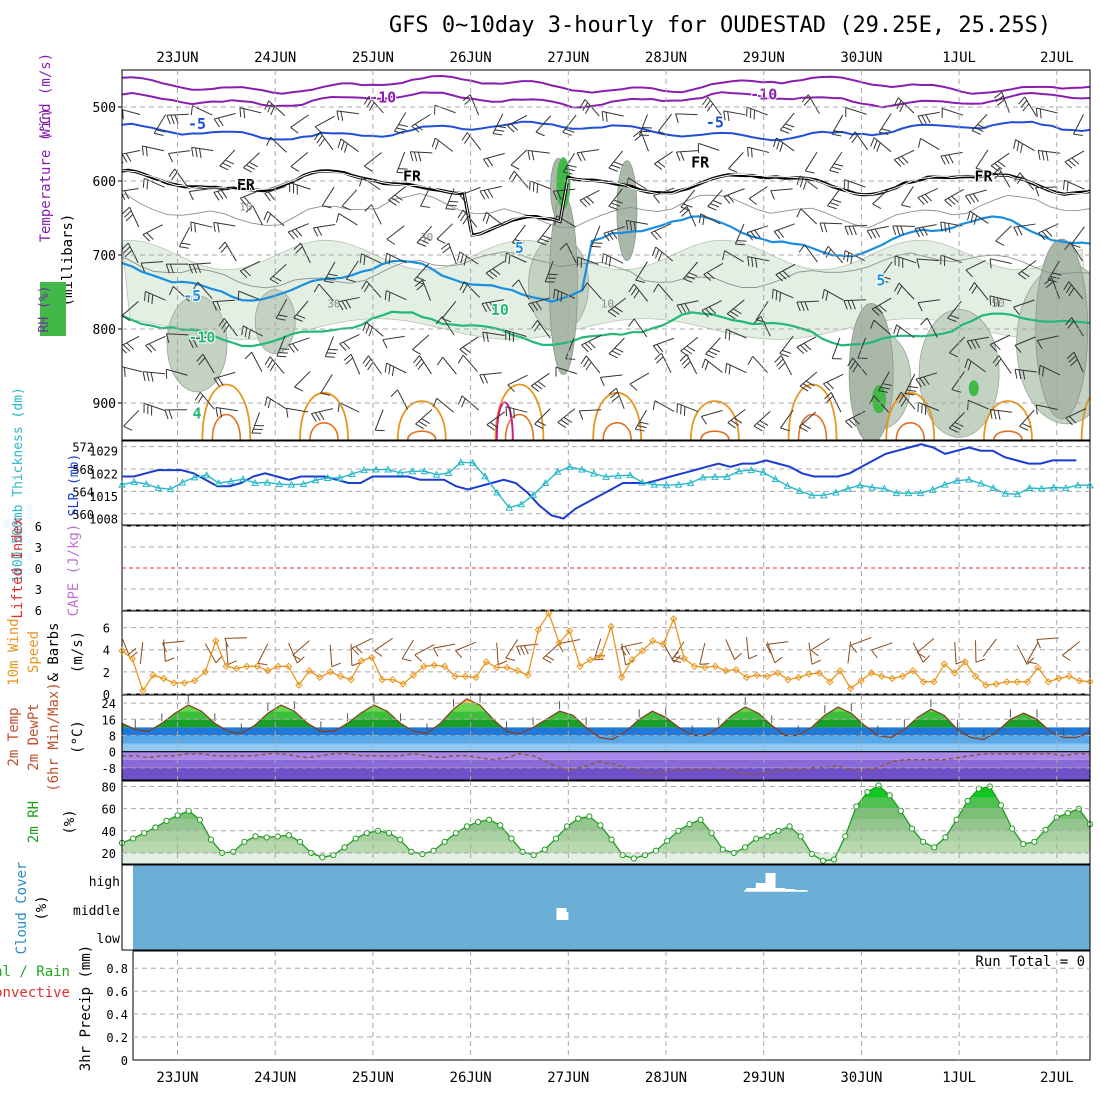 This screenshot has height=1100, width=1100. I want to click on isotherm-loop, so click(910, 415).